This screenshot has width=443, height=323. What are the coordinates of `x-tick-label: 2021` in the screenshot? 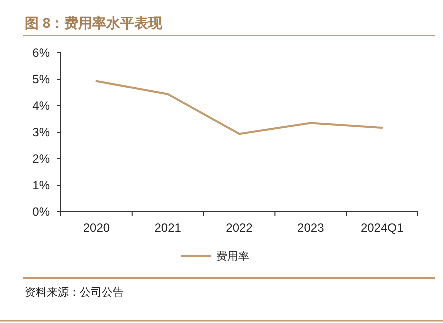 It's located at (168, 228).